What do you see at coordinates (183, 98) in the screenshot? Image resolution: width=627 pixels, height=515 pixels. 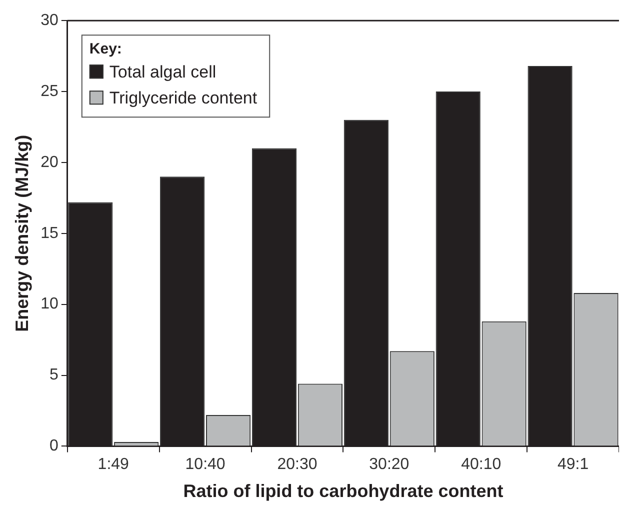 I see `legend-label: Triglyceride content` at bounding box center [183, 98].